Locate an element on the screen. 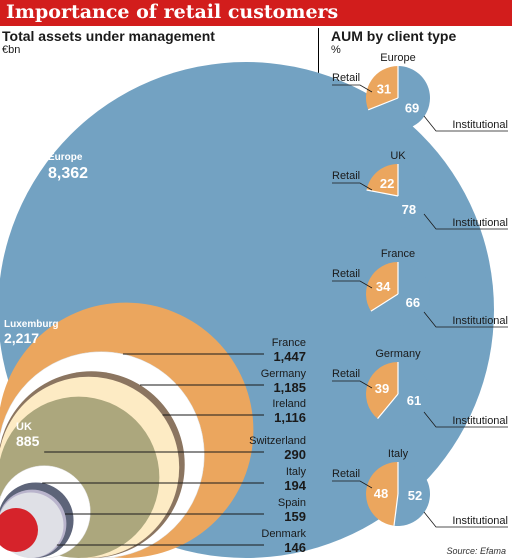  pie-title-germany: Germany is located at coordinates (398, 354).